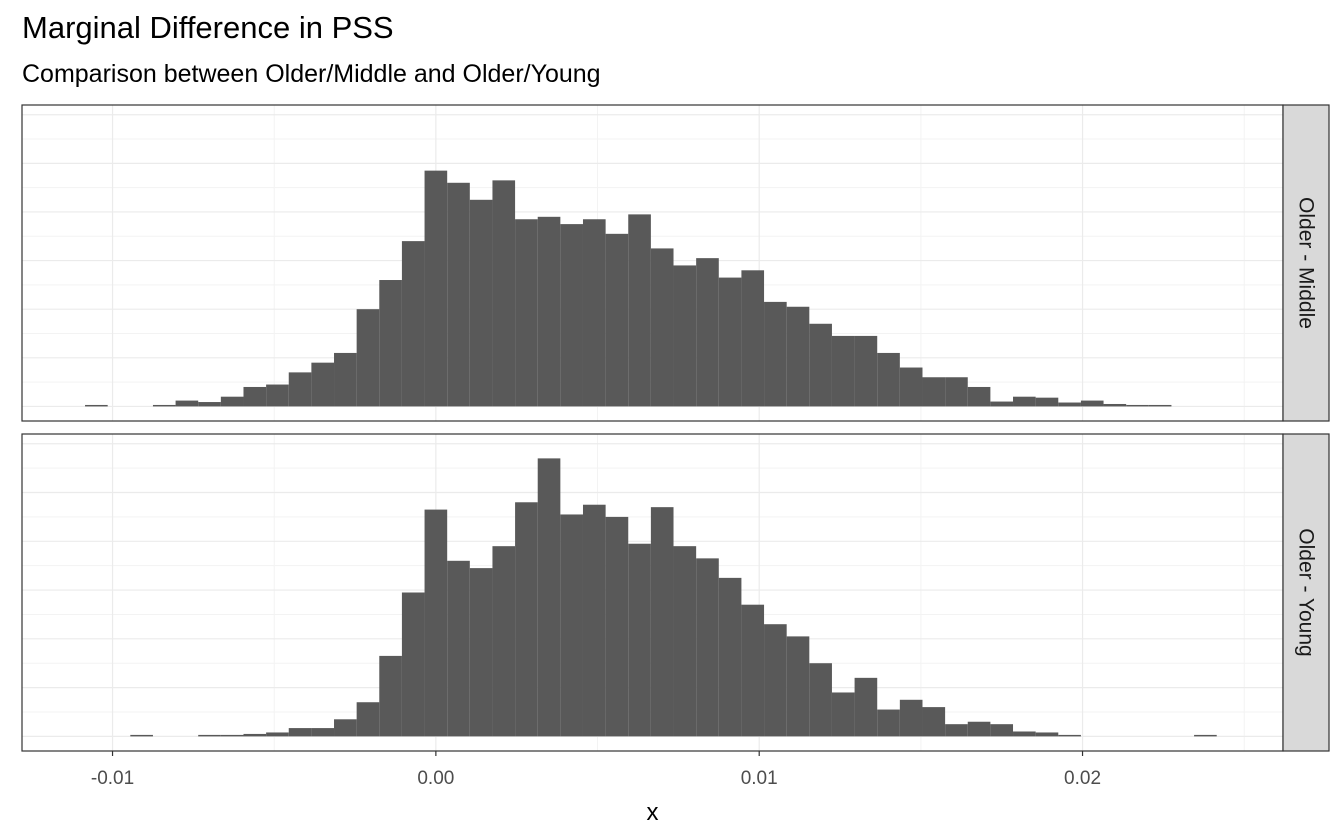  I want to click on facet-label: Older - Middle, so click(1306, 263).